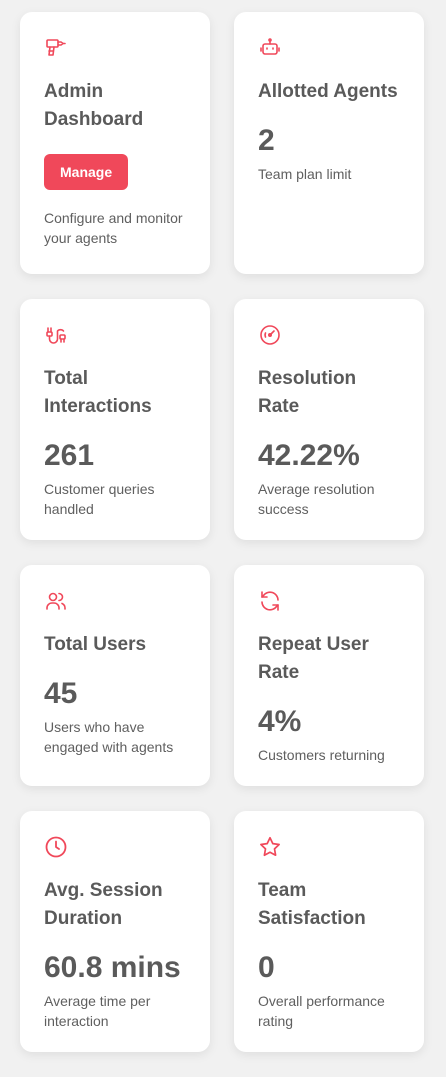 This screenshot has width=446, height=1077. What do you see at coordinates (266, 967) in the screenshot?
I see `card-value: 0` at bounding box center [266, 967].